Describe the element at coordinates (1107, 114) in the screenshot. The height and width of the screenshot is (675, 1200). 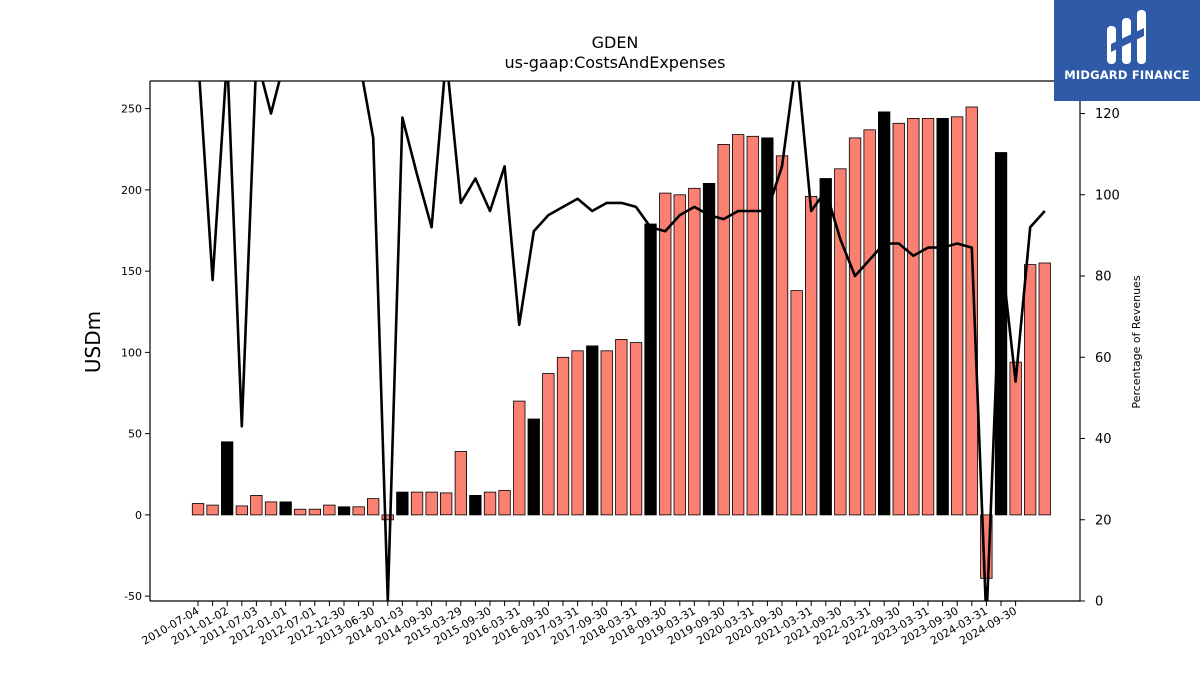
I see `y2-tick-label: 120` at that location.